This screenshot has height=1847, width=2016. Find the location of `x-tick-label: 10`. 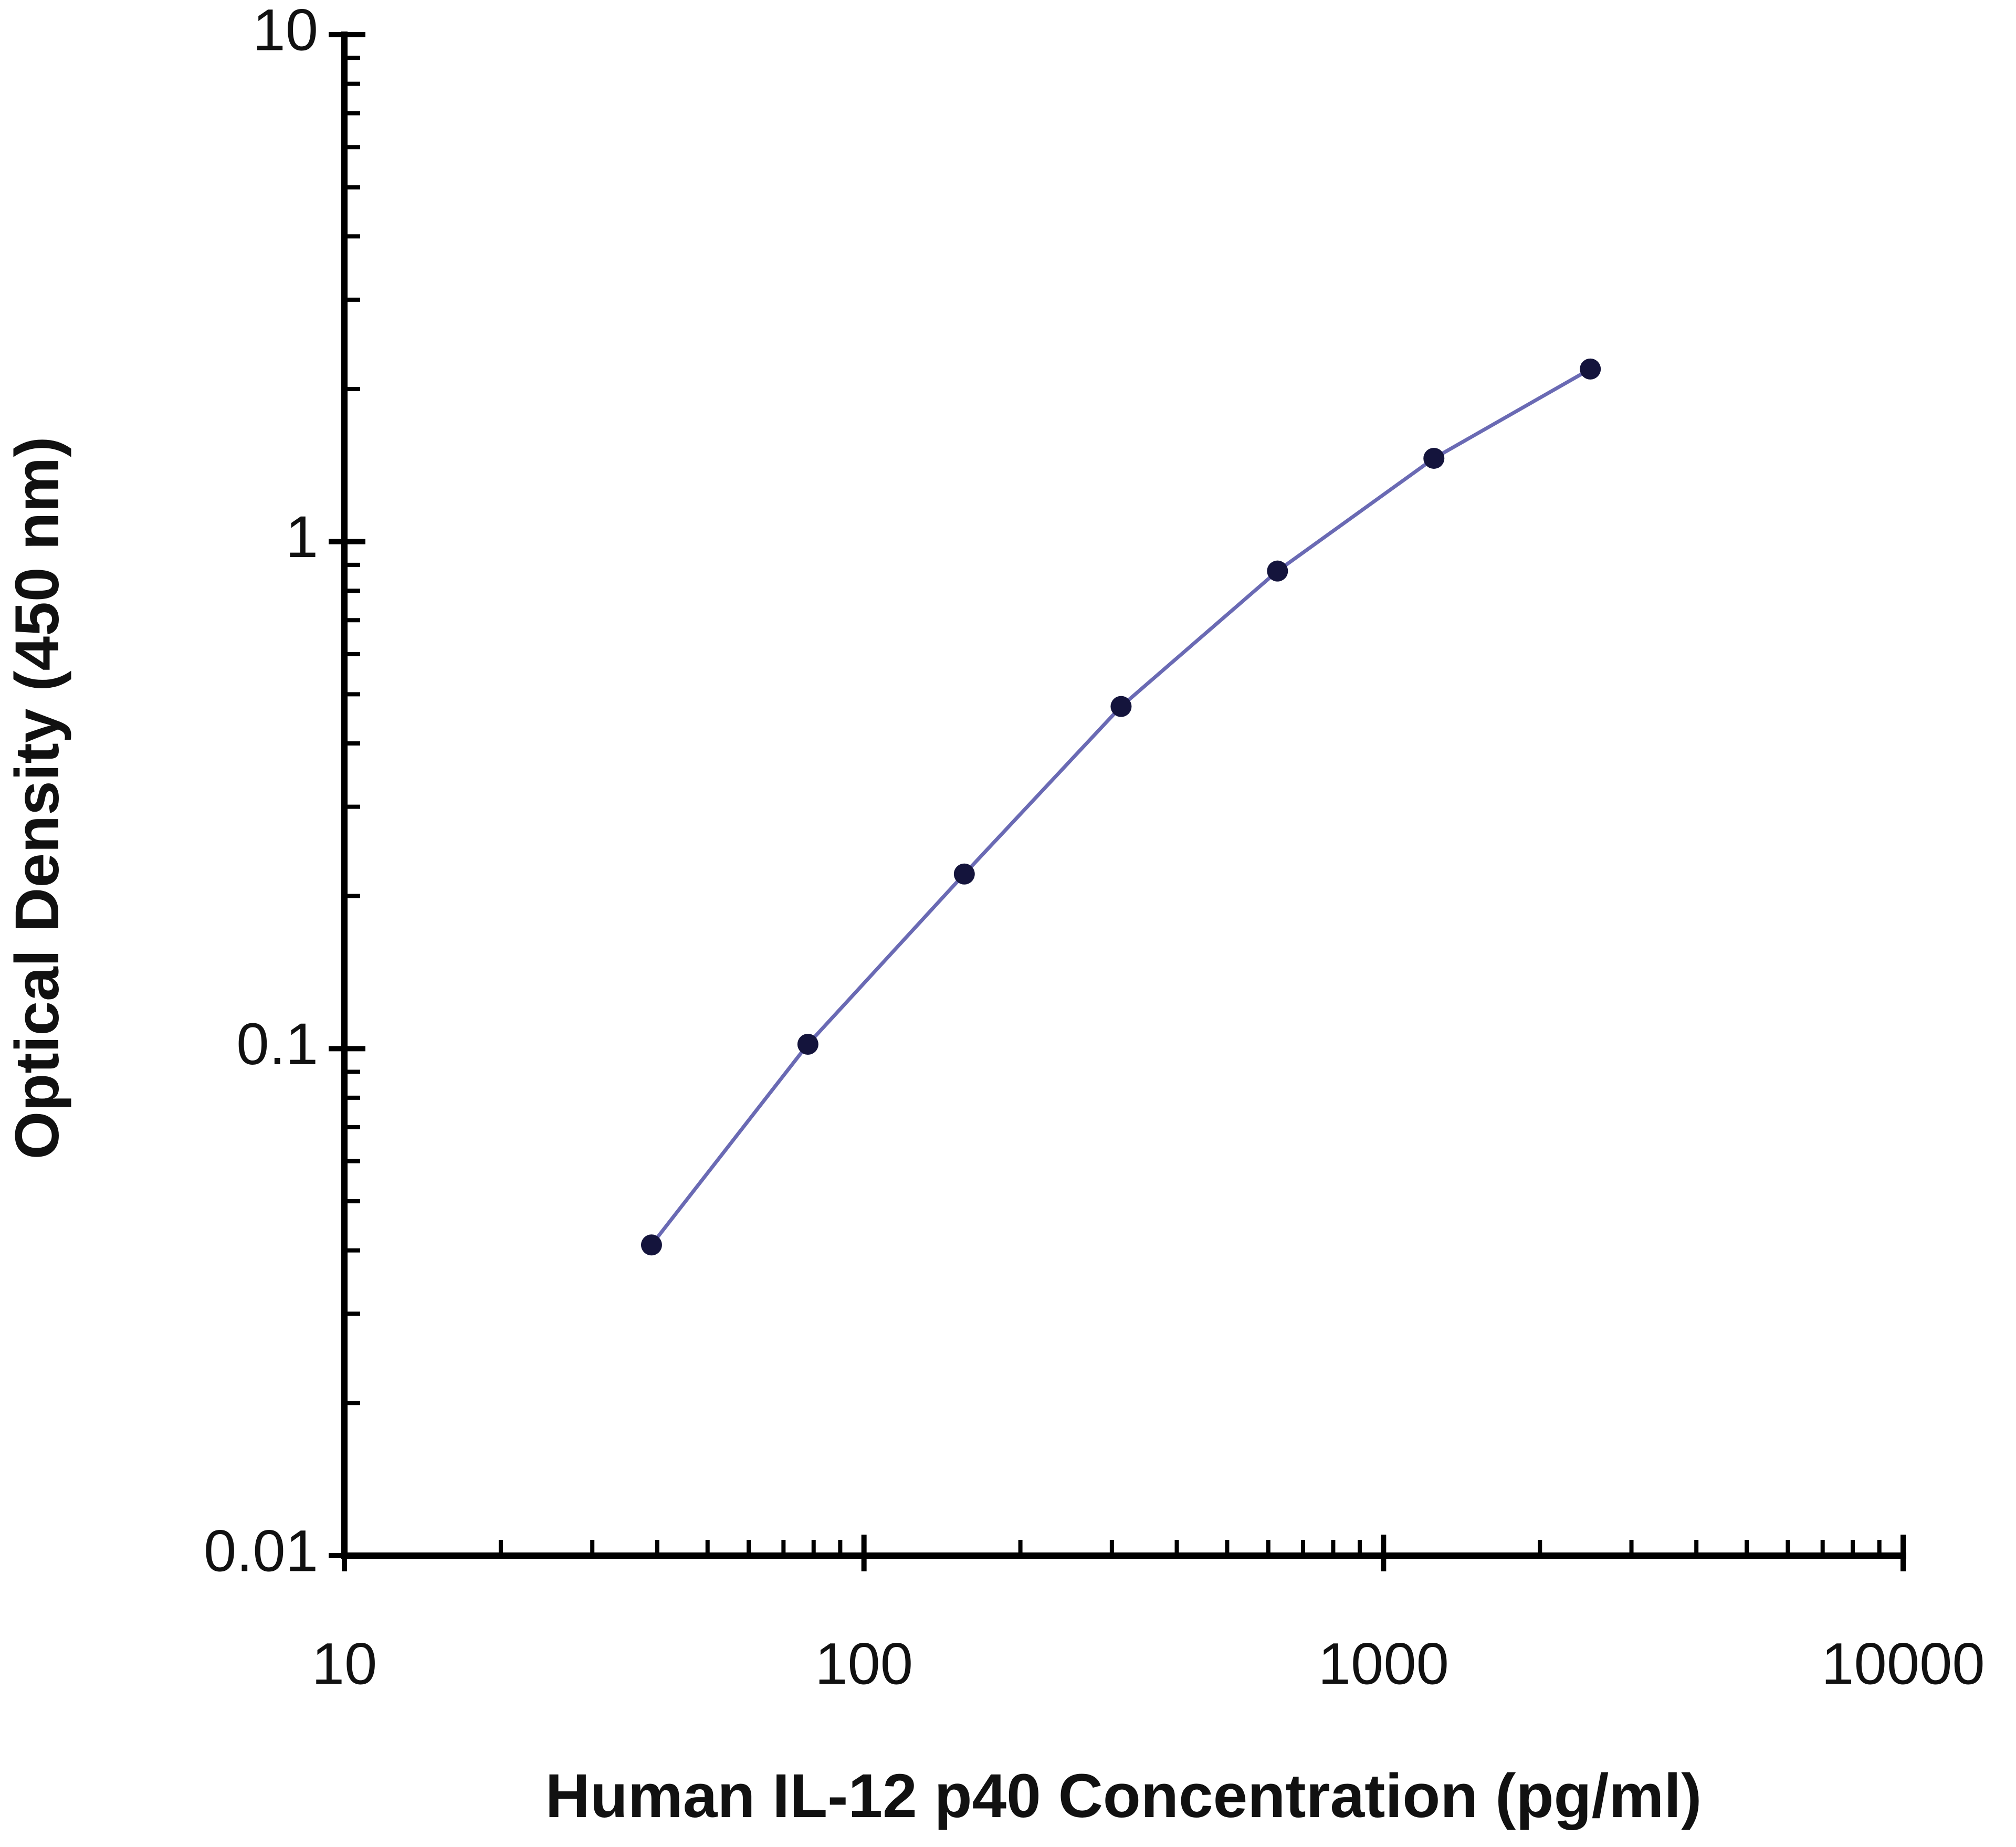

x-tick-label: 10 is located at coordinates (344, 1664).